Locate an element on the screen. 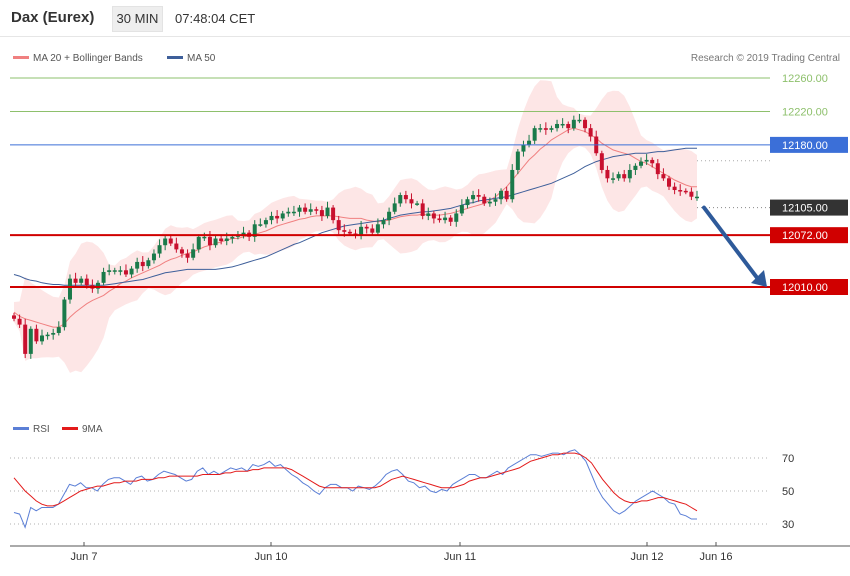  rsi-ma-legend-label: 9MA is located at coordinates (92, 429).